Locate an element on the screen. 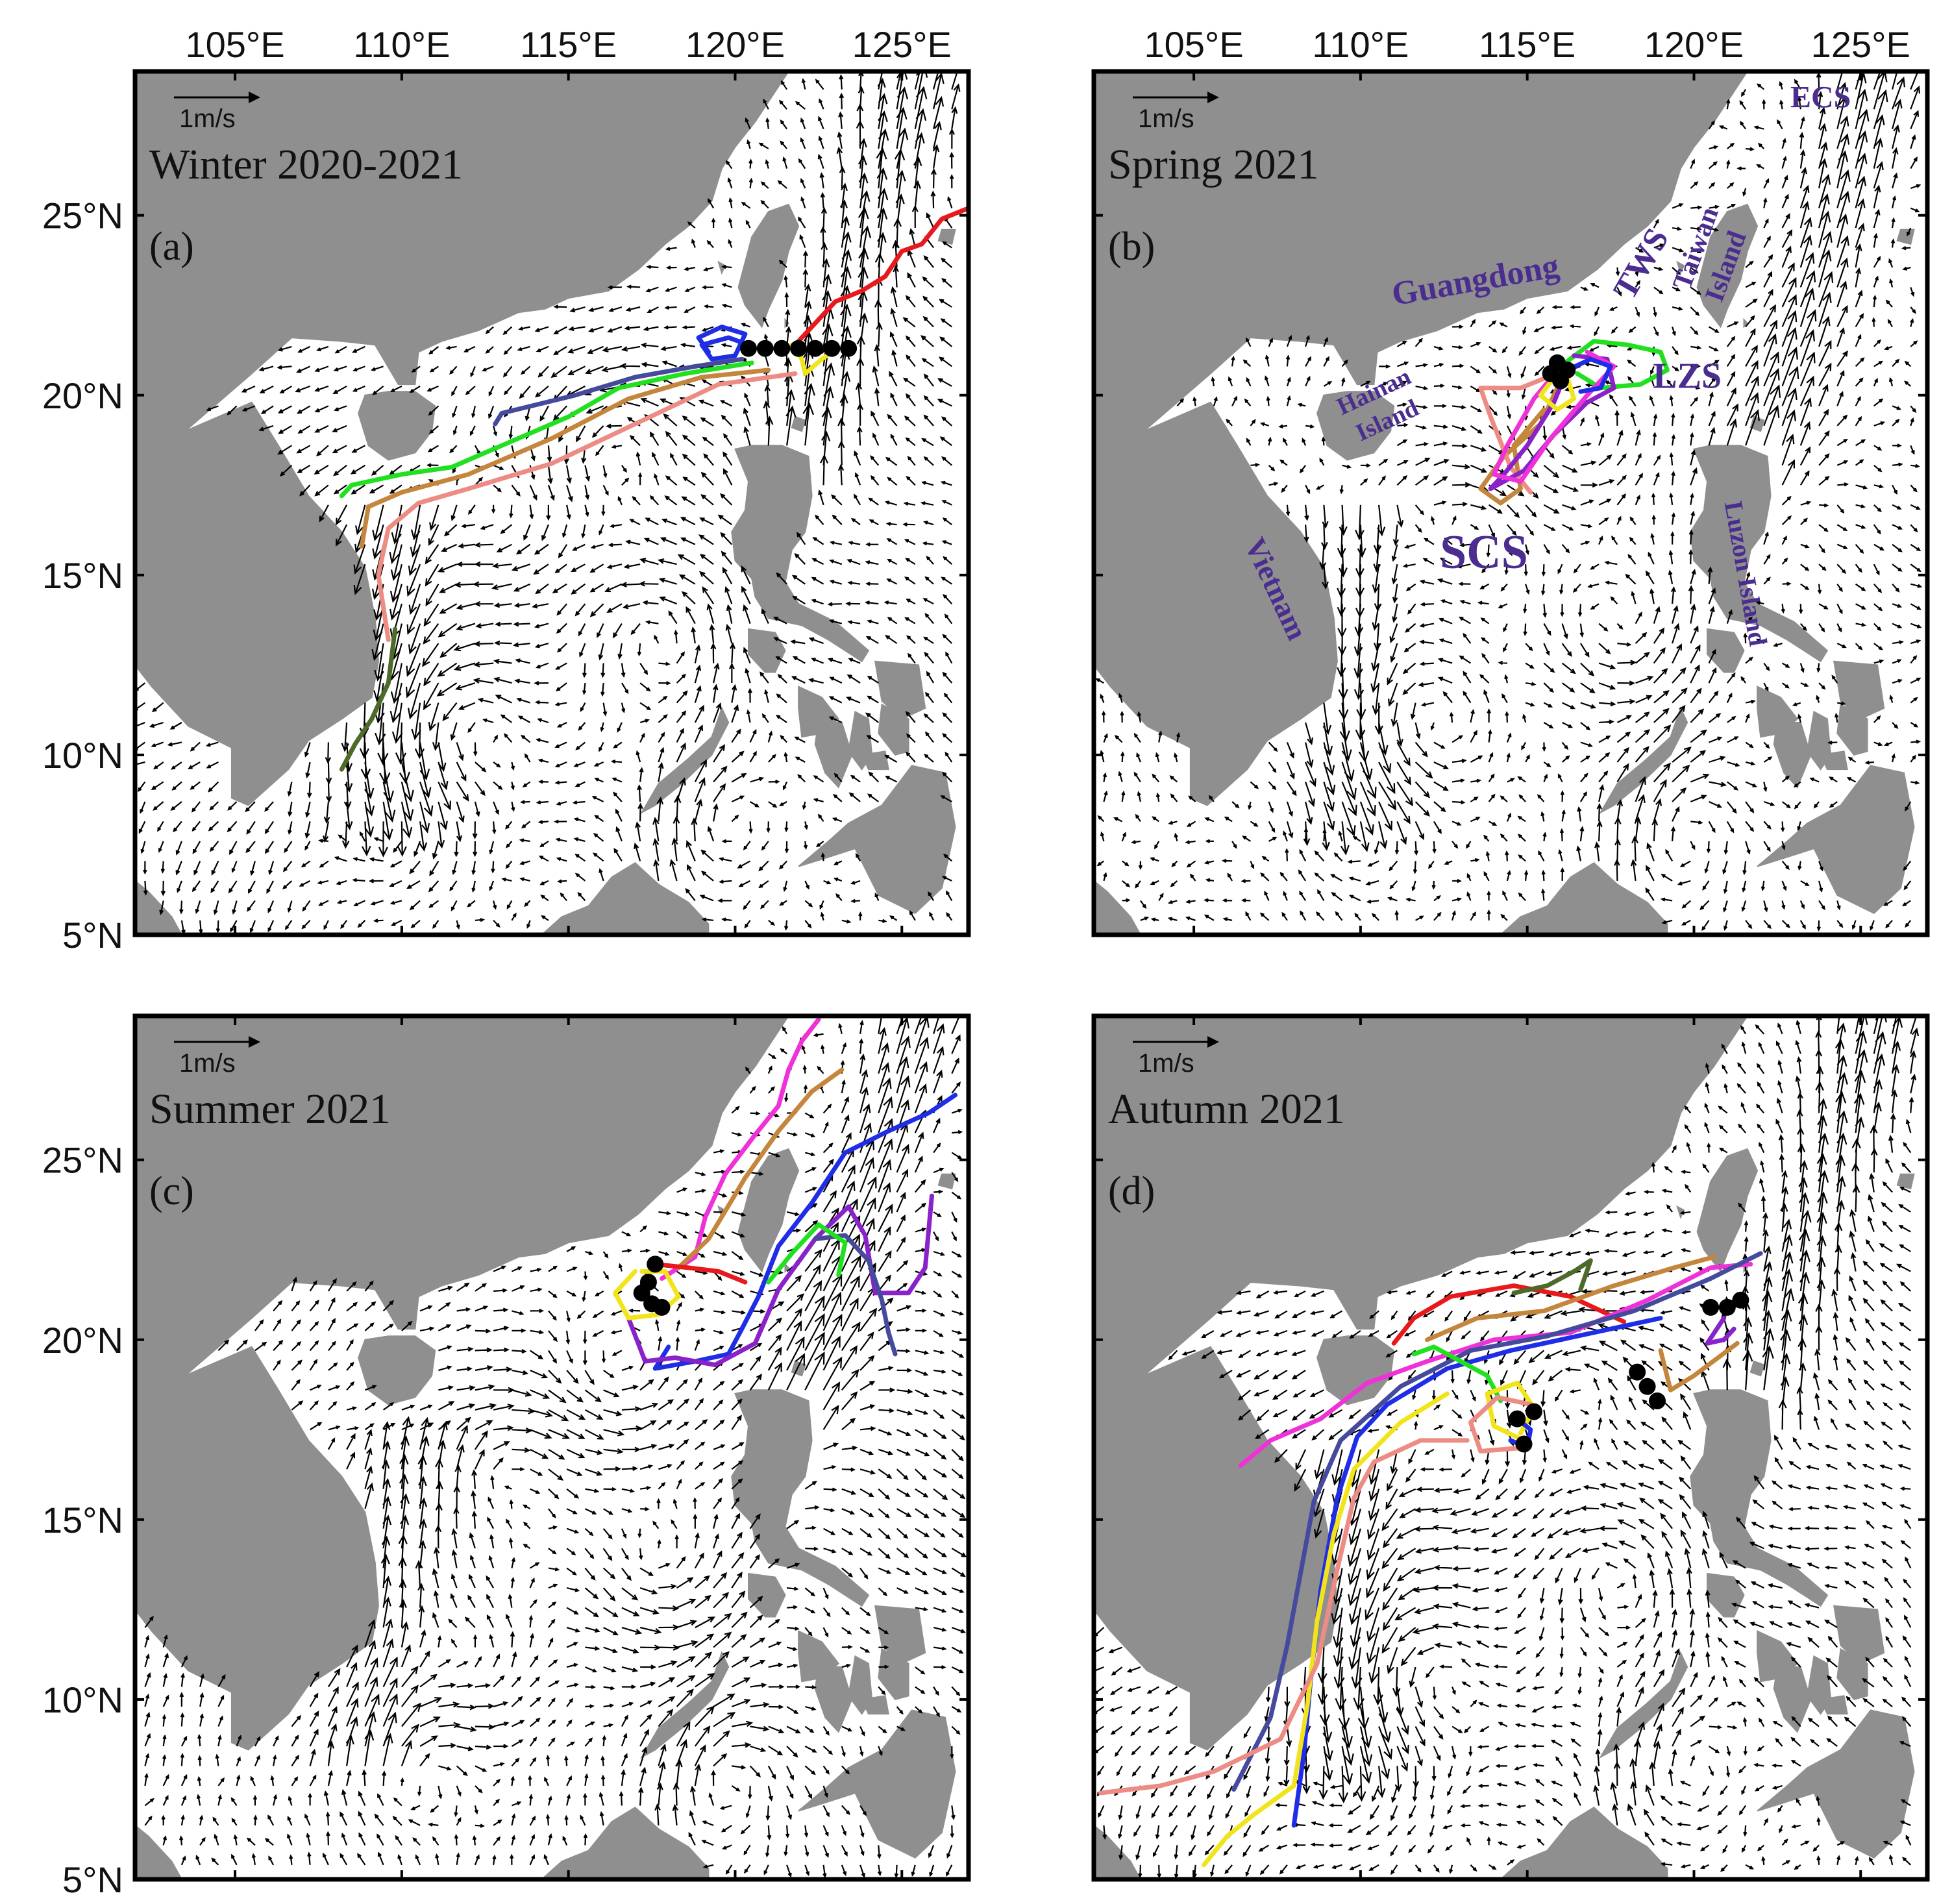 The width and height of the screenshot is (1952, 1904). land-hainan is located at coordinates (1355, 1370).